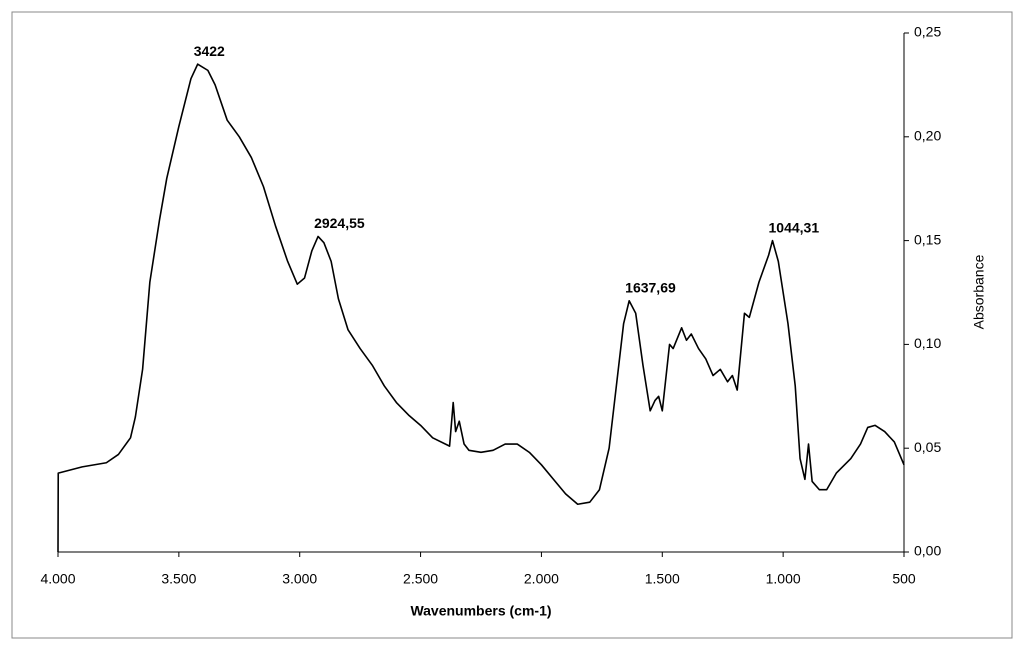 The width and height of the screenshot is (1024, 652). I want to click on peak-label: 1637,69, so click(650, 288).